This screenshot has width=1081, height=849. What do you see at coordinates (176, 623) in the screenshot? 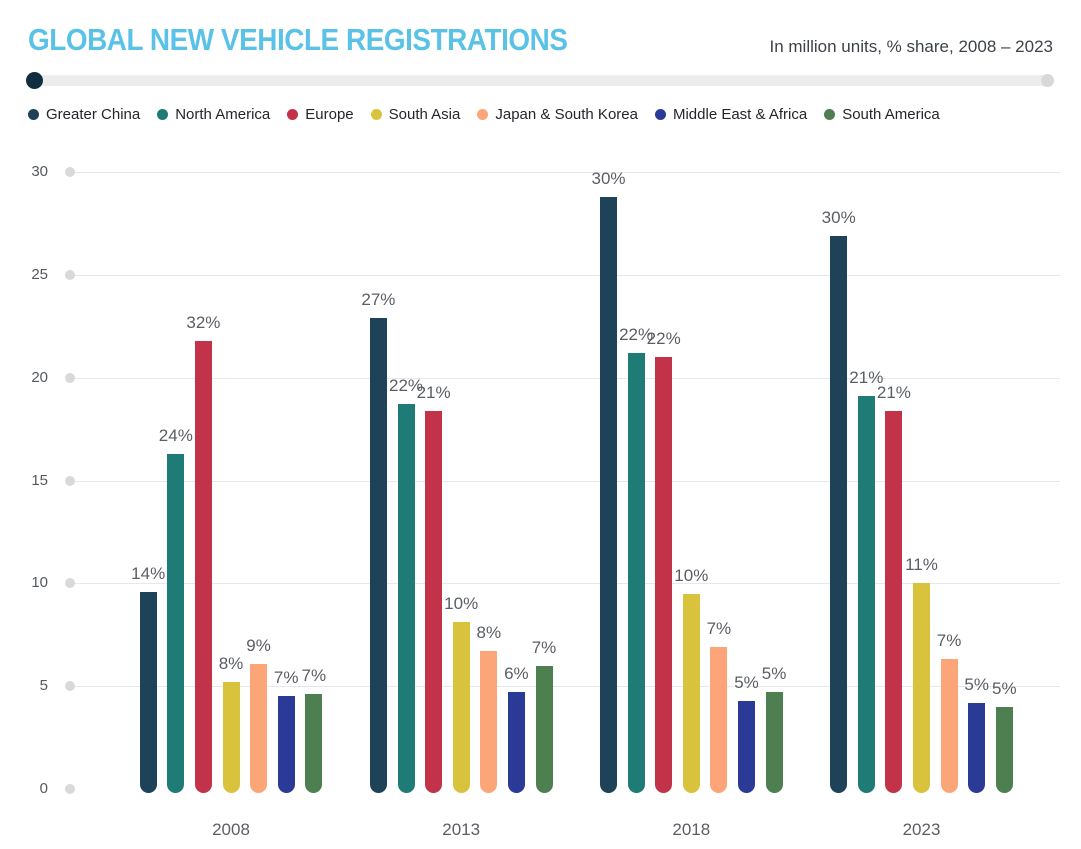
I see `bar-north-america-2008` at bounding box center [176, 623].